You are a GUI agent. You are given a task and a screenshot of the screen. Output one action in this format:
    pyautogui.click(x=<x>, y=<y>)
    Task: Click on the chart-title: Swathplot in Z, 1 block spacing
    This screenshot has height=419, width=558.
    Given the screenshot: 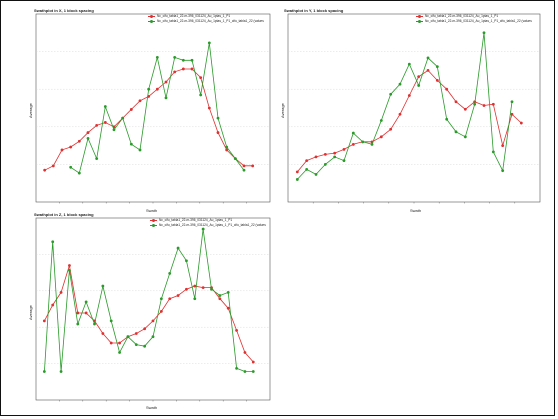 What is the action you would take?
    pyautogui.click(x=64, y=214)
    